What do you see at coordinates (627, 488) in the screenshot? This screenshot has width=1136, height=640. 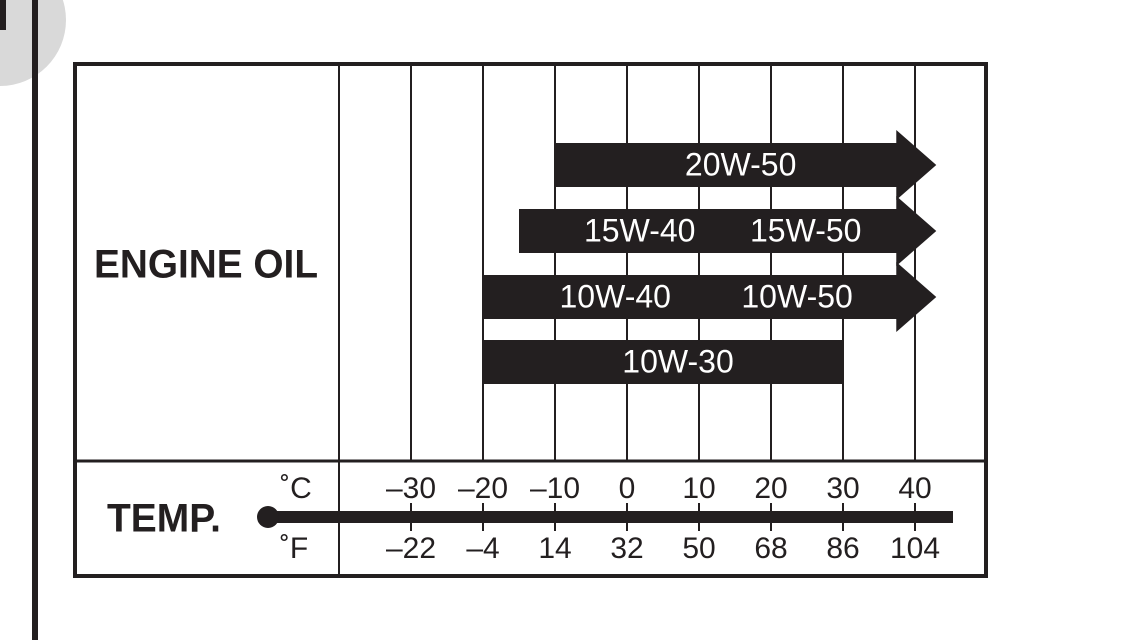 I see `x-tick-label: 0` at bounding box center [627, 488].